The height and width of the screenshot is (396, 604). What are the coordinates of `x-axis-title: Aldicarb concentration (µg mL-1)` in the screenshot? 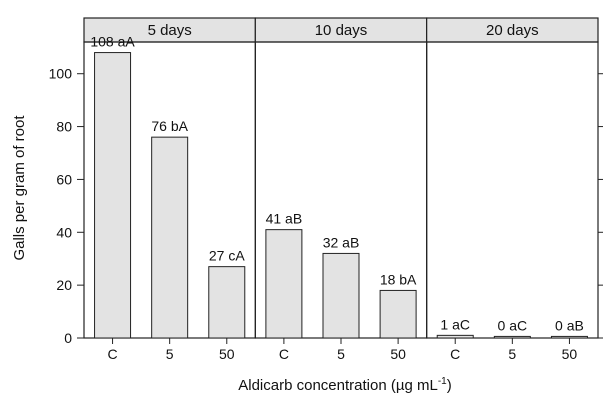 It's located at (344, 385).